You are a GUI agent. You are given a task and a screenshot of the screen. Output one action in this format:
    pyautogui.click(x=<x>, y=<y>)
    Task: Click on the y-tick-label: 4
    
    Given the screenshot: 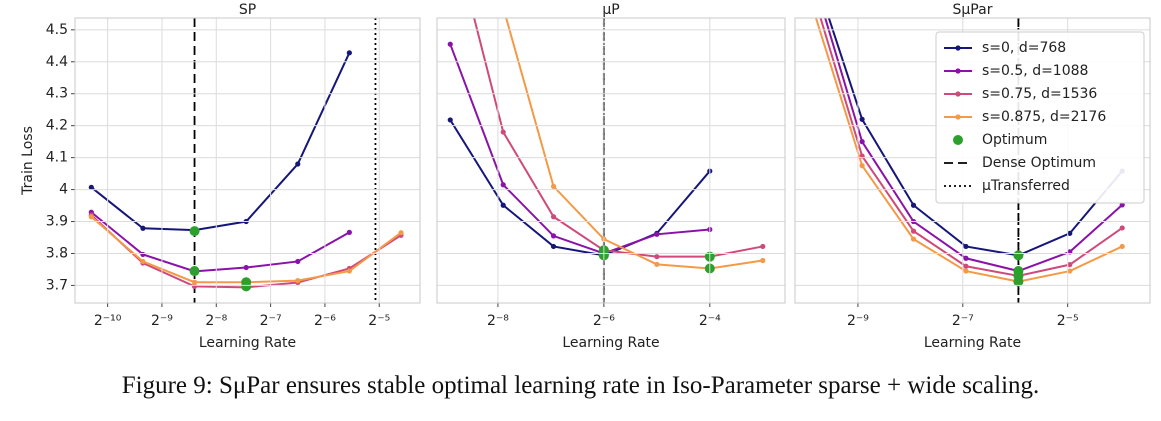 What is the action you would take?
    pyautogui.click(x=63, y=190)
    